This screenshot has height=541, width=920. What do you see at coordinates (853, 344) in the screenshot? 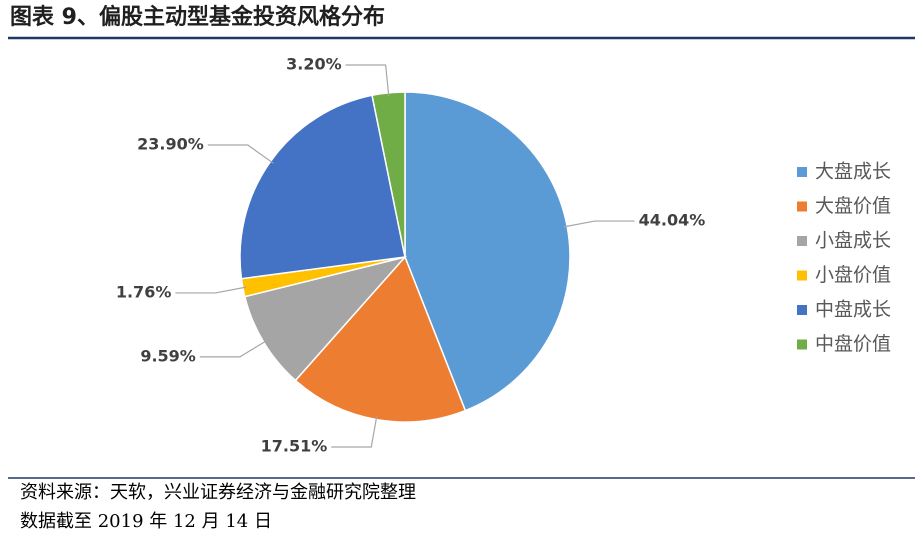
I see `legend-label: 中盘价值` at bounding box center [853, 344].